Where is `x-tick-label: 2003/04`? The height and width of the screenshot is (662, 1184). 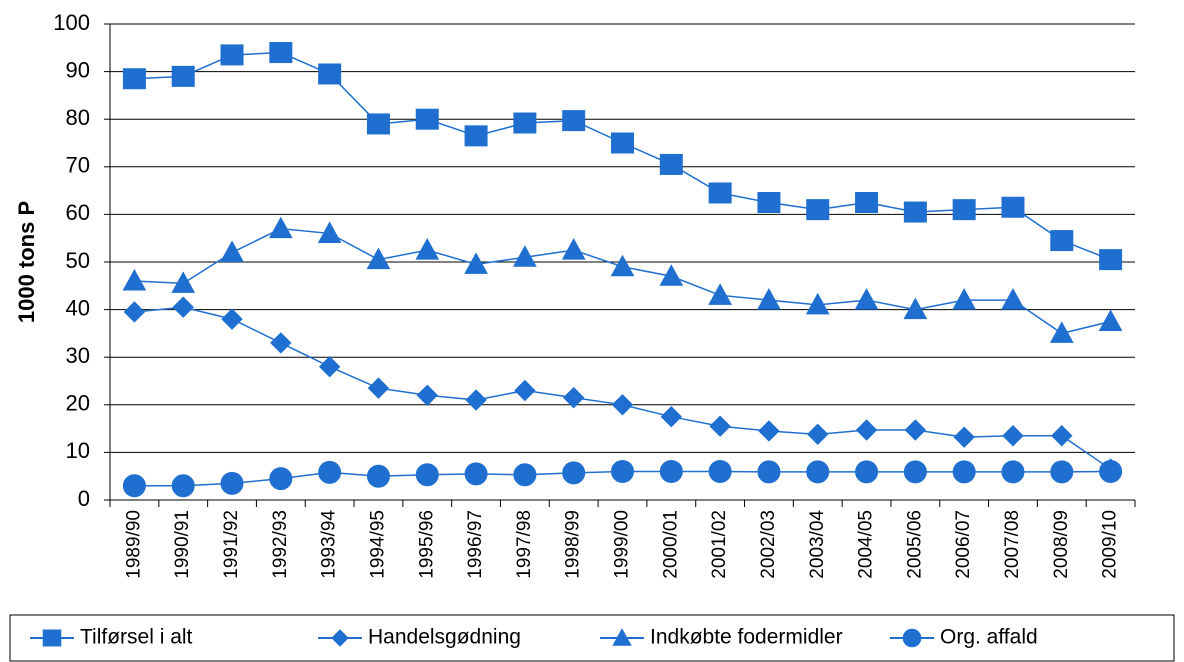 x-tick-label: 2003/04 is located at coordinates (817, 544).